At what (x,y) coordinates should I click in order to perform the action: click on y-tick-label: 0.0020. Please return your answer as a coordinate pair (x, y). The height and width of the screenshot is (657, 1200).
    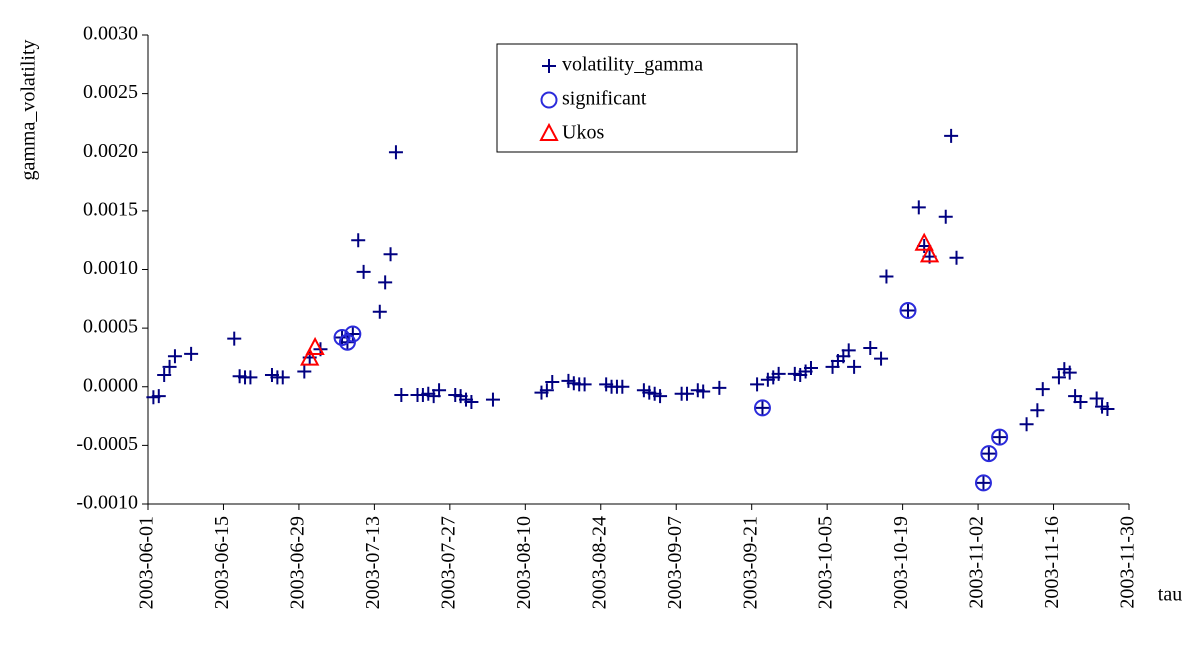
    Looking at the image, I should click on (110, 151).